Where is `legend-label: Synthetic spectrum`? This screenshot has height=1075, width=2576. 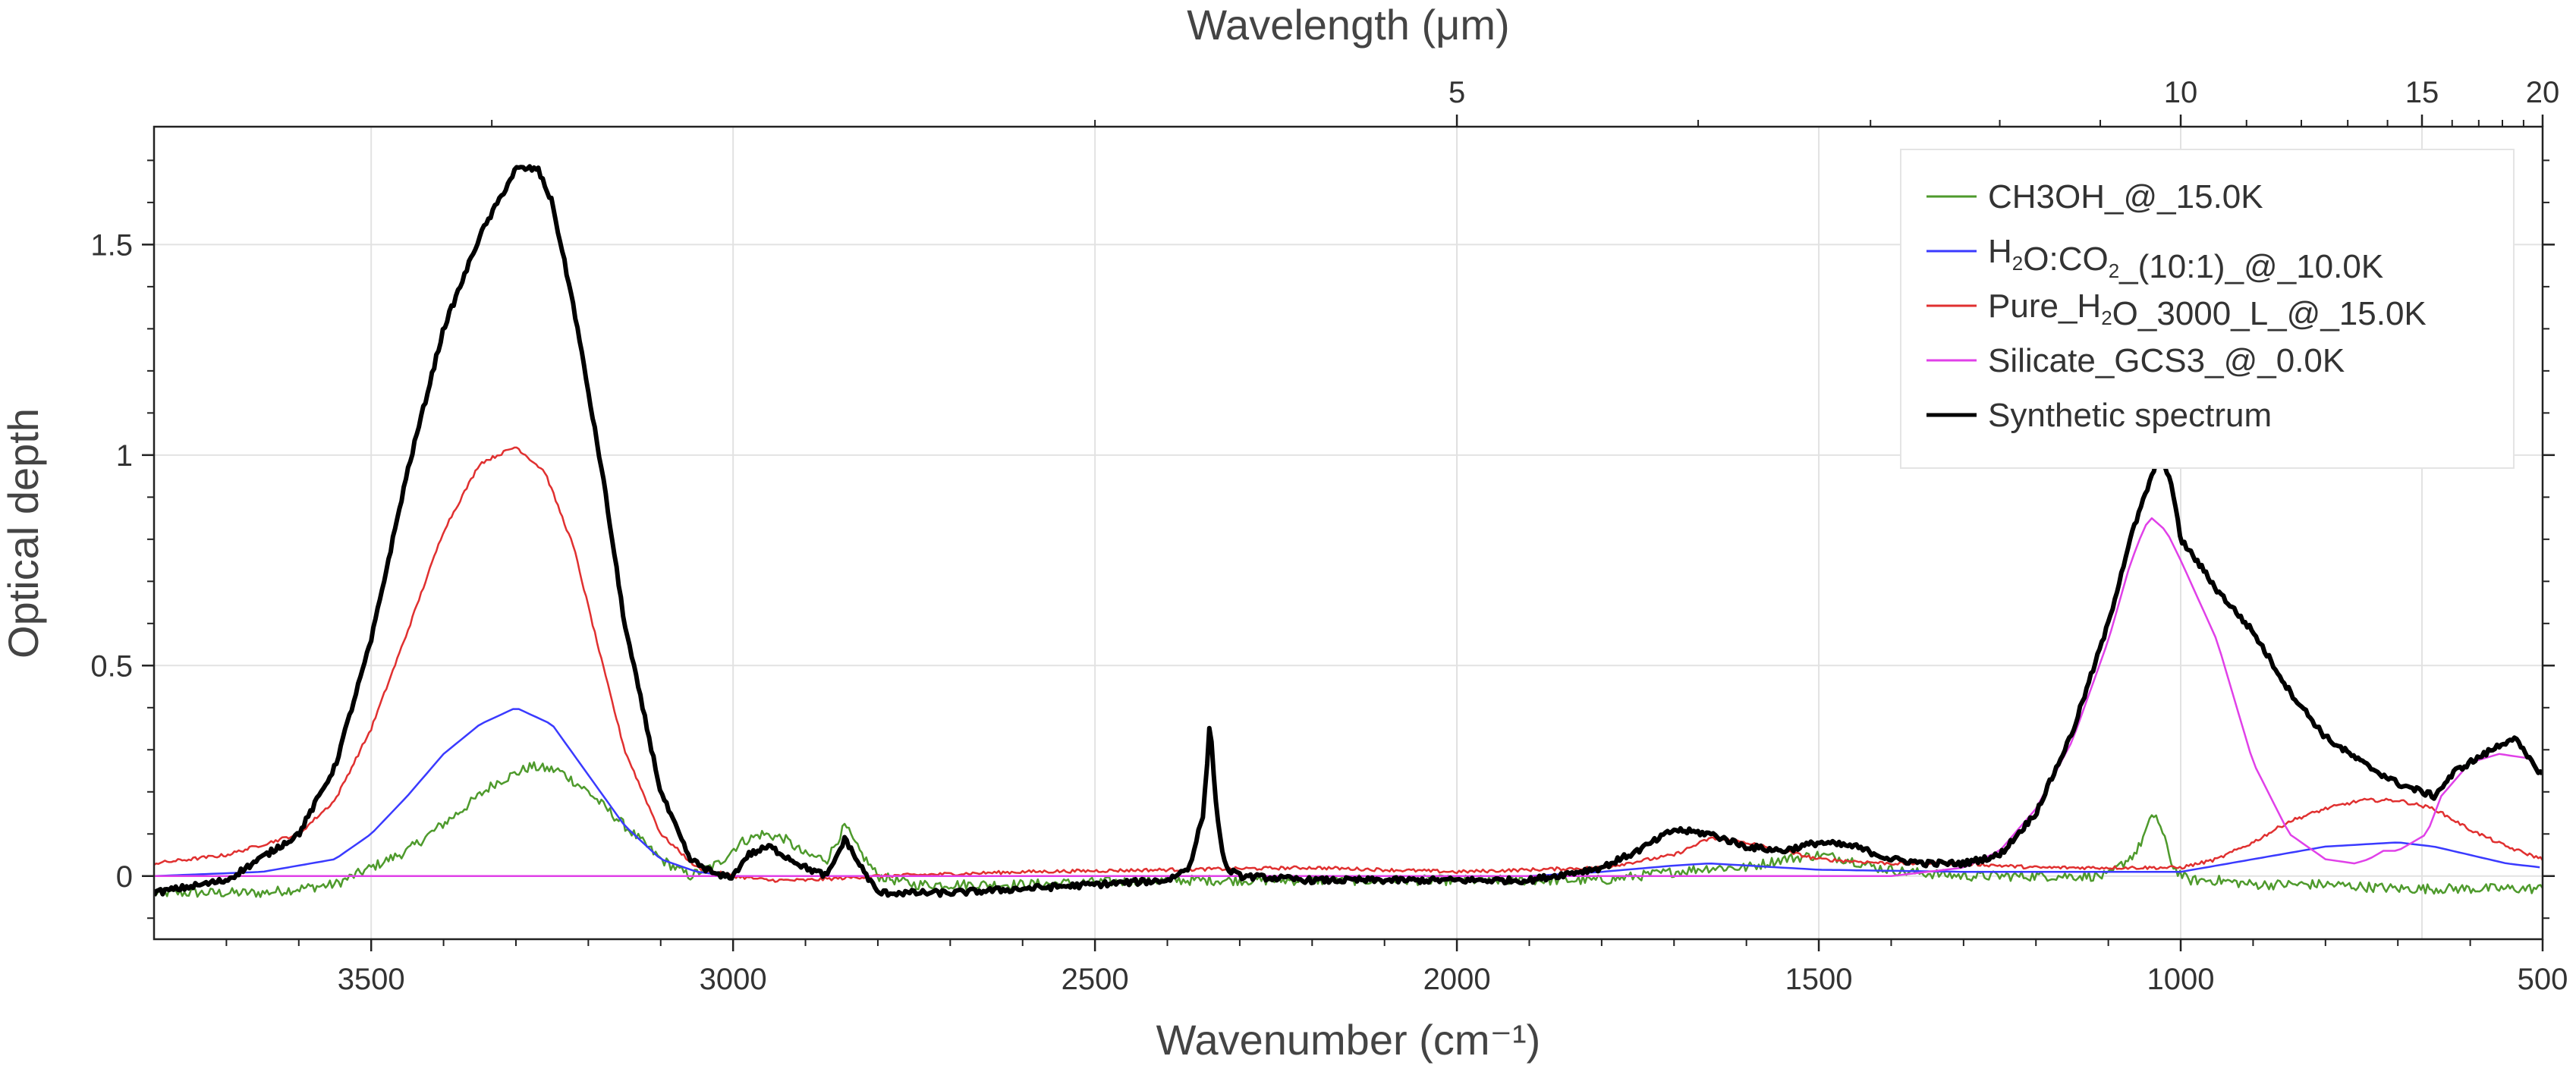
legend-label: Synthetic spectrum is located at coordinates (2130, 415).